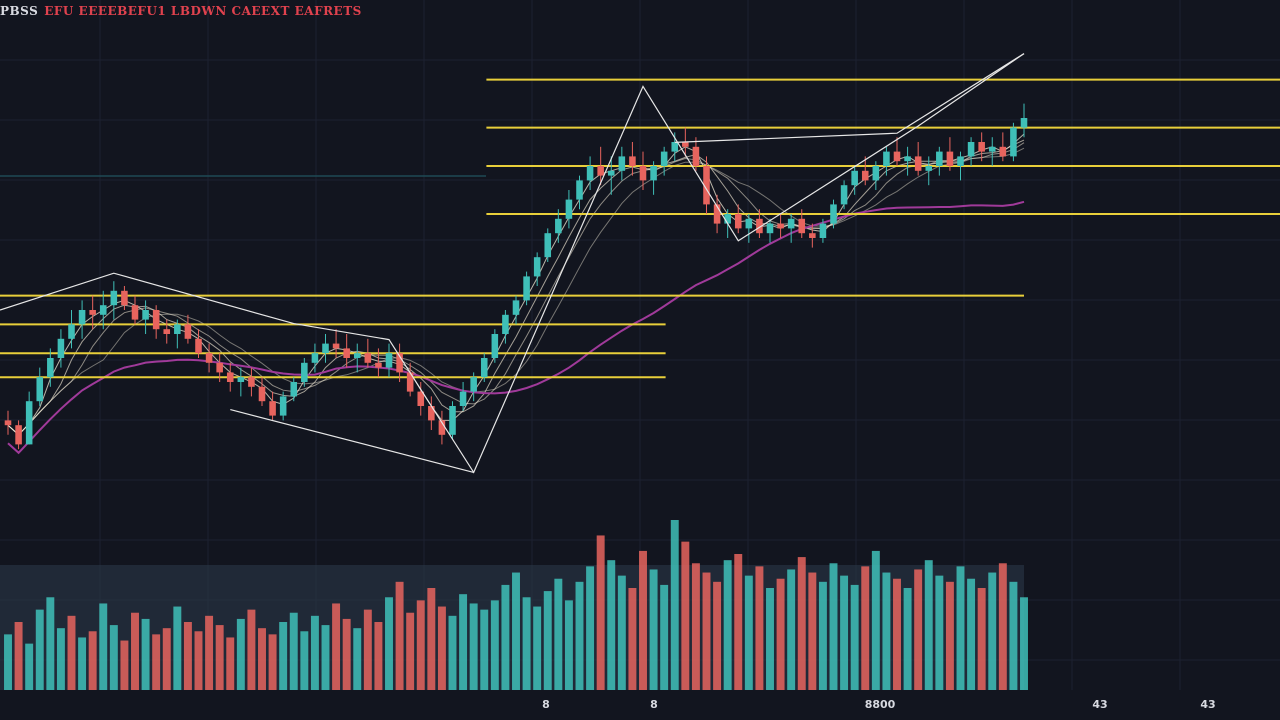 The image size is (1280, 720). Describe the element at coordinates (1100, 704) in the screenshot. I see `x-tick-label: 43` at that location.